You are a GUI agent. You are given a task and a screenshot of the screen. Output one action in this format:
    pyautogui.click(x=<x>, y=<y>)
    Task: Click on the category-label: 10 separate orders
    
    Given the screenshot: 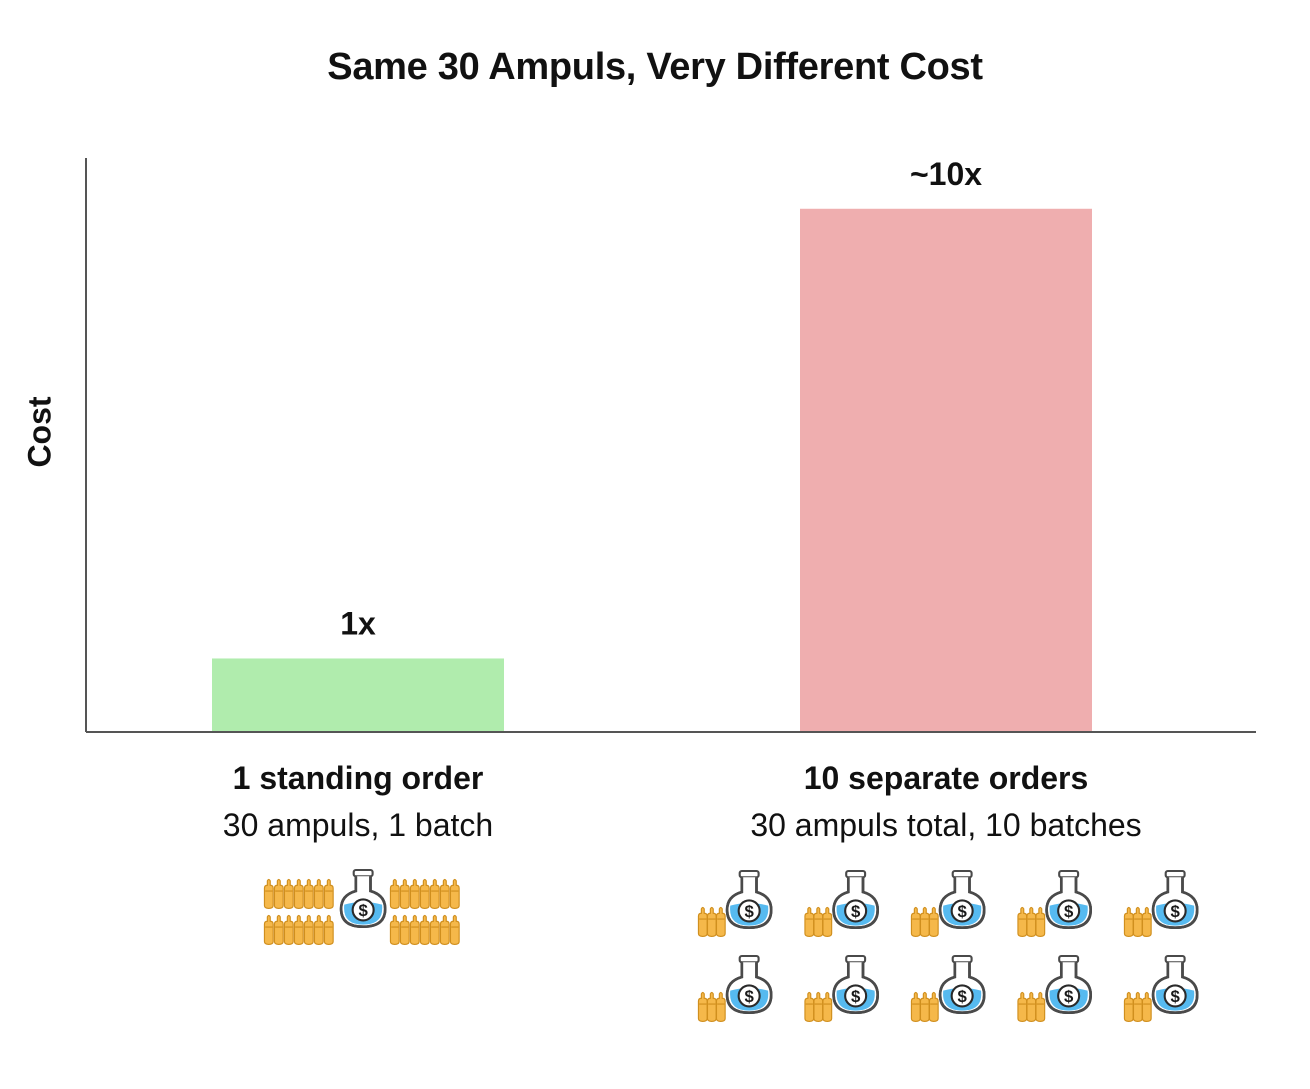 What is the action you would take?
    pyautogui.click(x=946, y=778)
    